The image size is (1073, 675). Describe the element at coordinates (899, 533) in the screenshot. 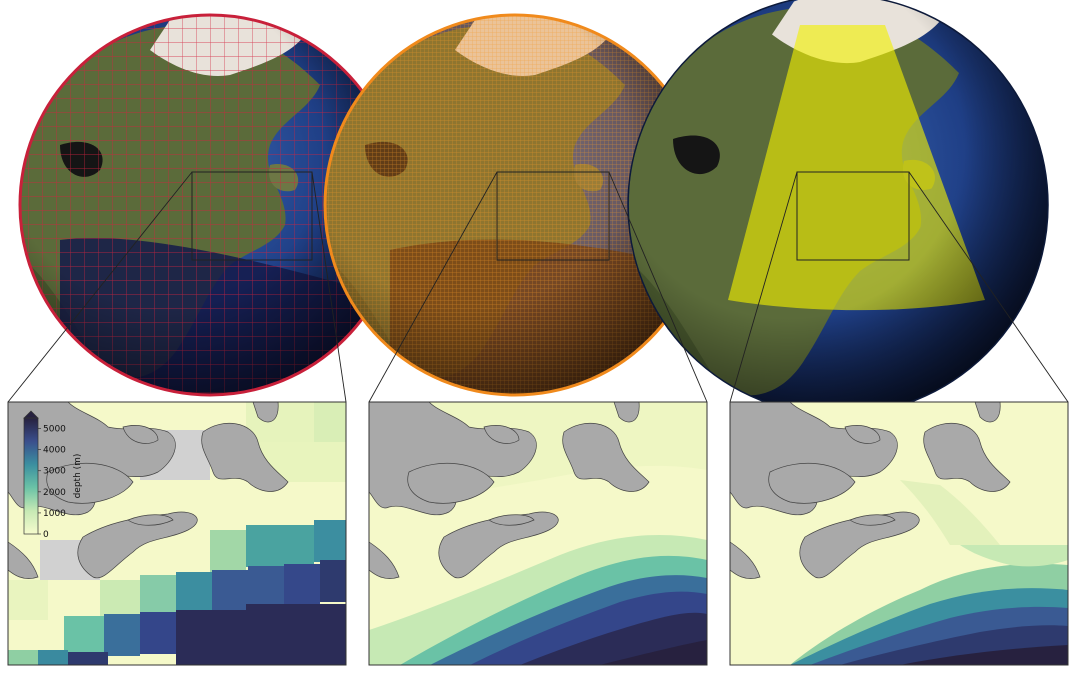

I see `map-panel-high` at that location.